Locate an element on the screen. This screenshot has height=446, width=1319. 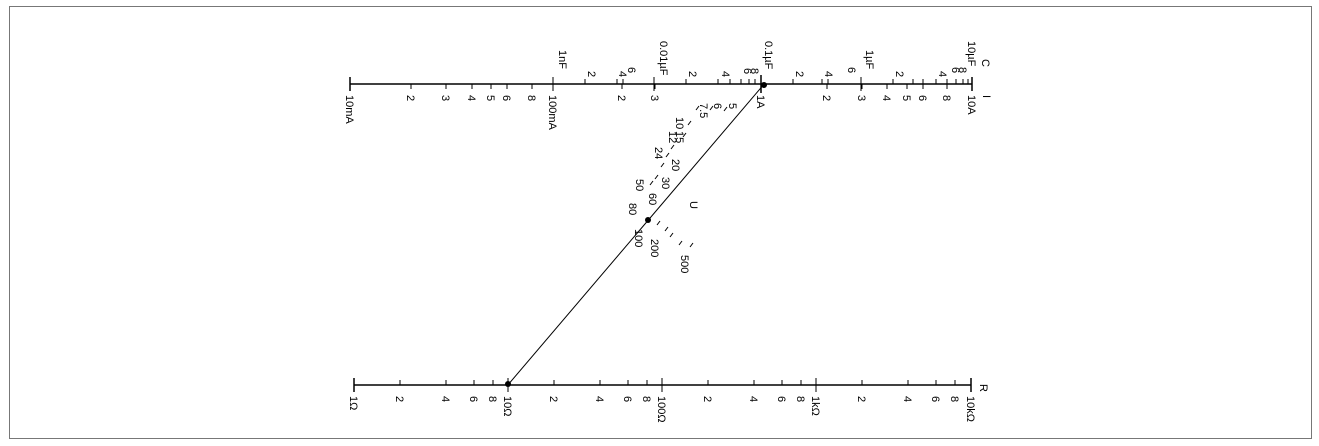
c-minor-ticks is located at coordinates (776, 81).